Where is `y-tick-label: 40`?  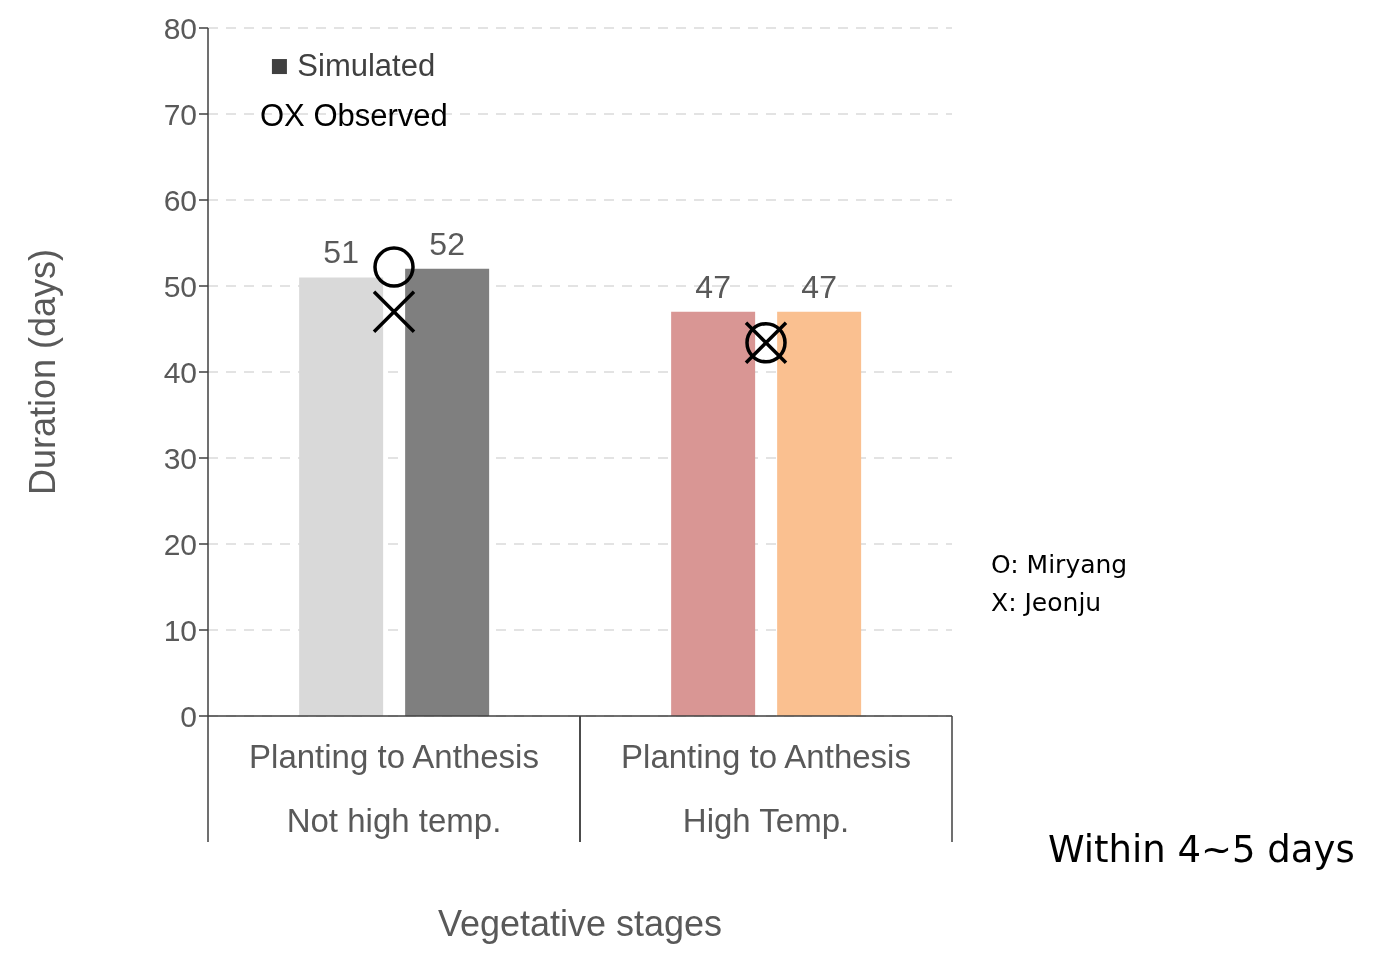 y-tick-label: 40 is located at coordinates (180, 372).